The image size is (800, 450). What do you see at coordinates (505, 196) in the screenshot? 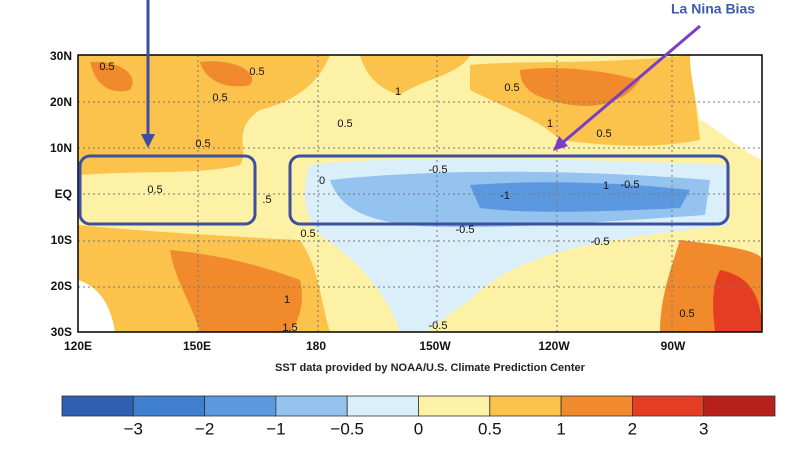
I see `contour-label: -1` at bounding box center [505, 196].